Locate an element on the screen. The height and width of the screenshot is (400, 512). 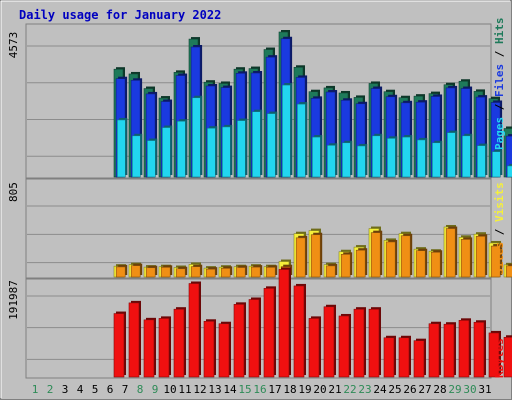
y-axis-max-labels: 4573 805 191987 is located at coordinates (13, 176).